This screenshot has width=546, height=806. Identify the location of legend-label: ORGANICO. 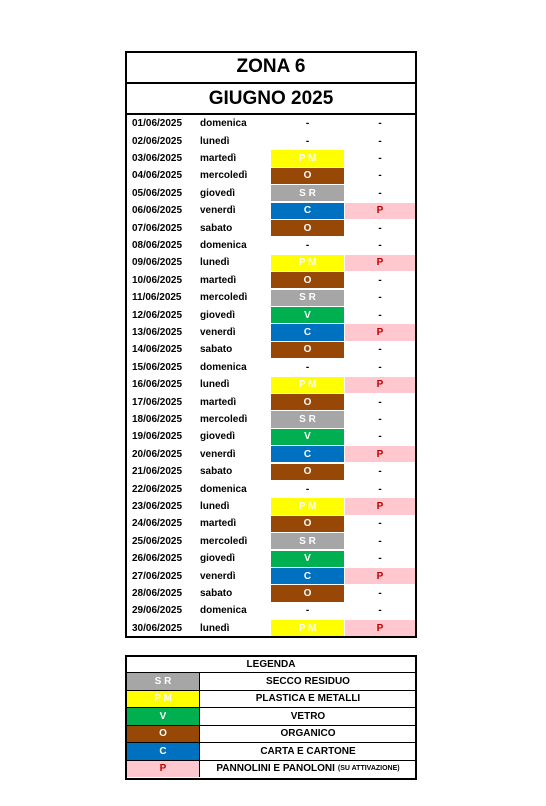
(308, 734).